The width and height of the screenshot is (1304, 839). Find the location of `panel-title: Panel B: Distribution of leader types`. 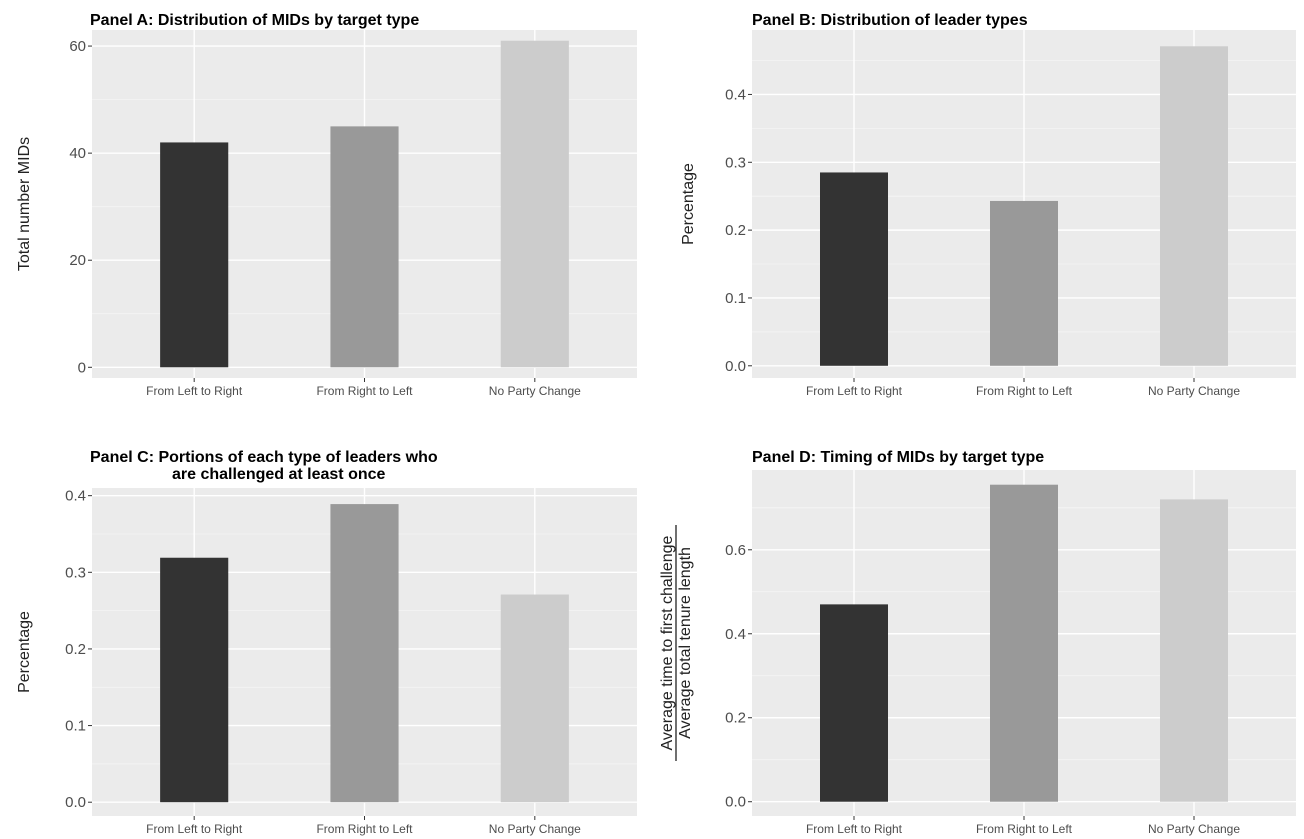

panel-title: Panel B: Distribution of leader types is located at coordinates (890, 20).